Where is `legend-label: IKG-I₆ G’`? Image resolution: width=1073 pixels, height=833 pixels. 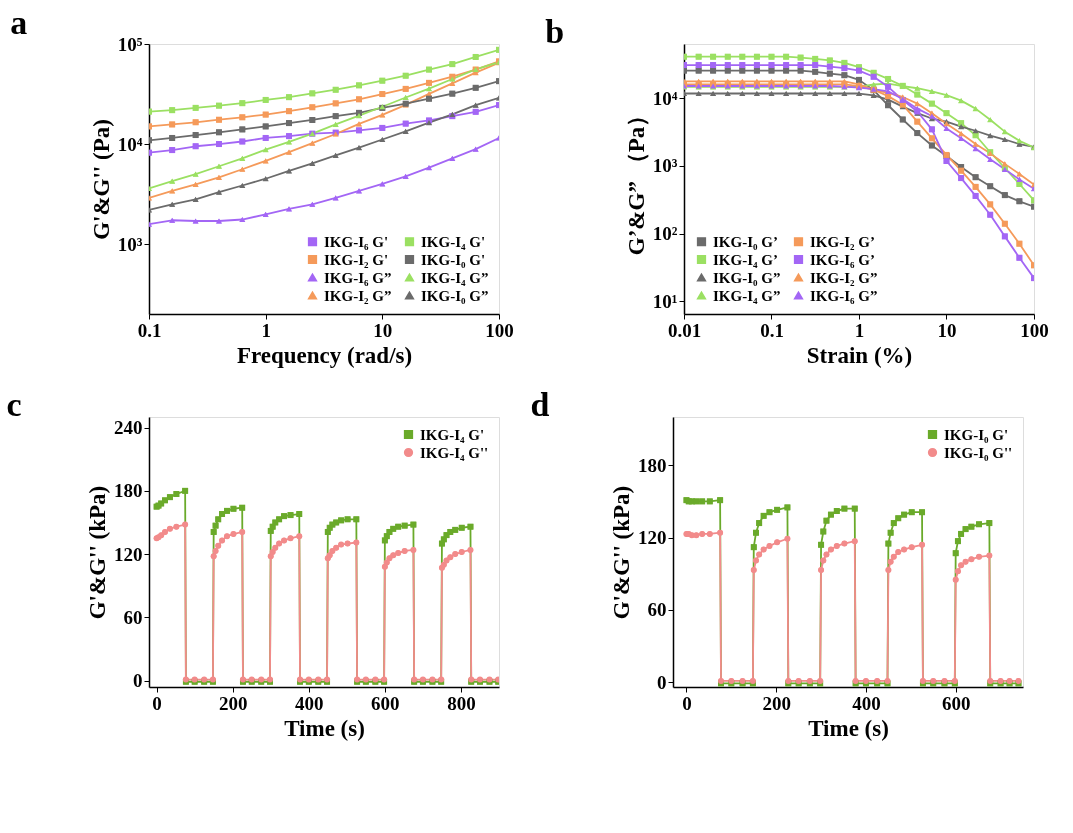
legend-label: IKG-I₆ G’ is located at coordinates (842, 259).